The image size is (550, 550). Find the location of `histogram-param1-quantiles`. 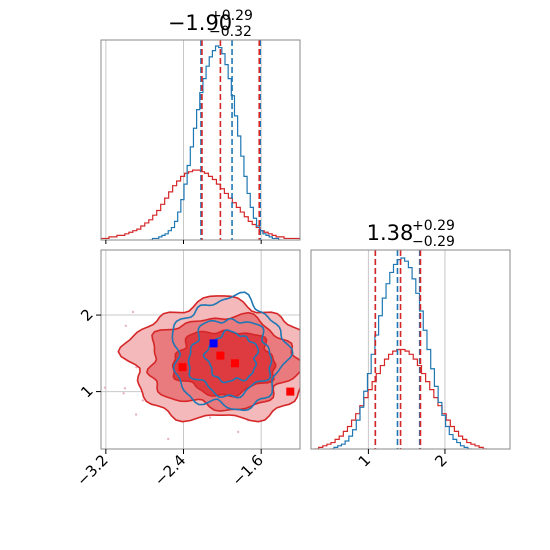

histogram-param1-quantiles is located at coordinates (231, 140).